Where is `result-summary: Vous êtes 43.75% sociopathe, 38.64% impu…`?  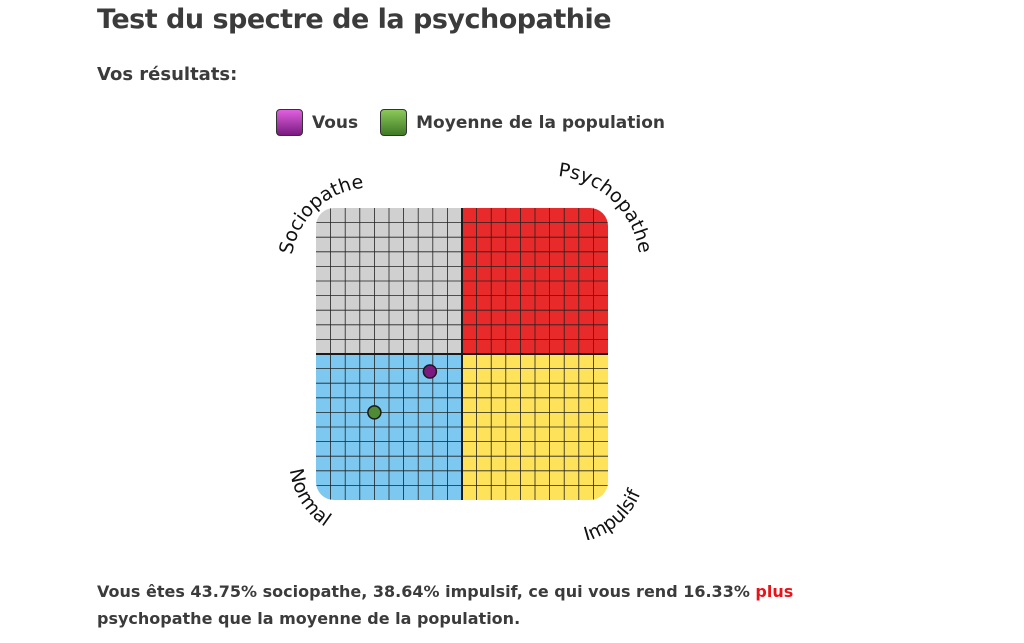
result-summary: Vous êtes 43.75% sociopathe, 38.64% impu… is located at coordinates (457, 605).